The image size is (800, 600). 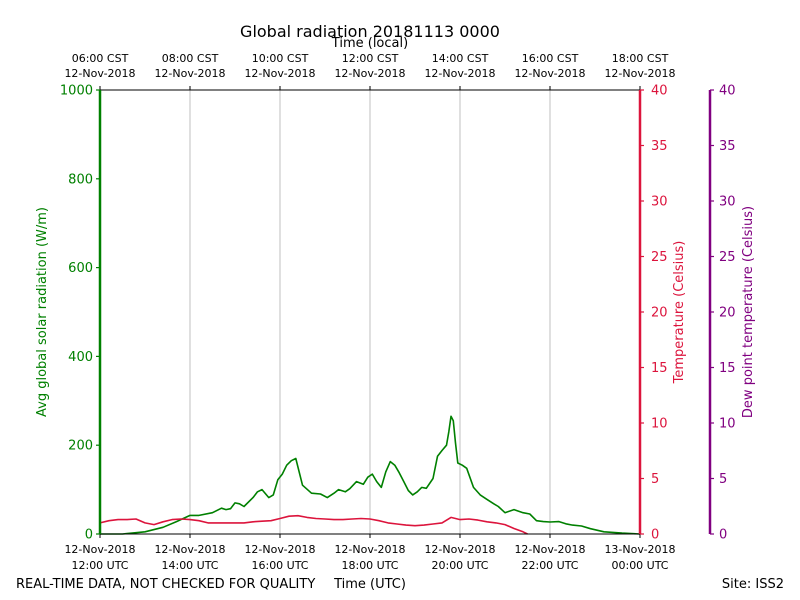 What do you see at coordinates (659, 368) in the screenshot?
I see `temperature-tick-label: 15` at bounding box center [659, 368].